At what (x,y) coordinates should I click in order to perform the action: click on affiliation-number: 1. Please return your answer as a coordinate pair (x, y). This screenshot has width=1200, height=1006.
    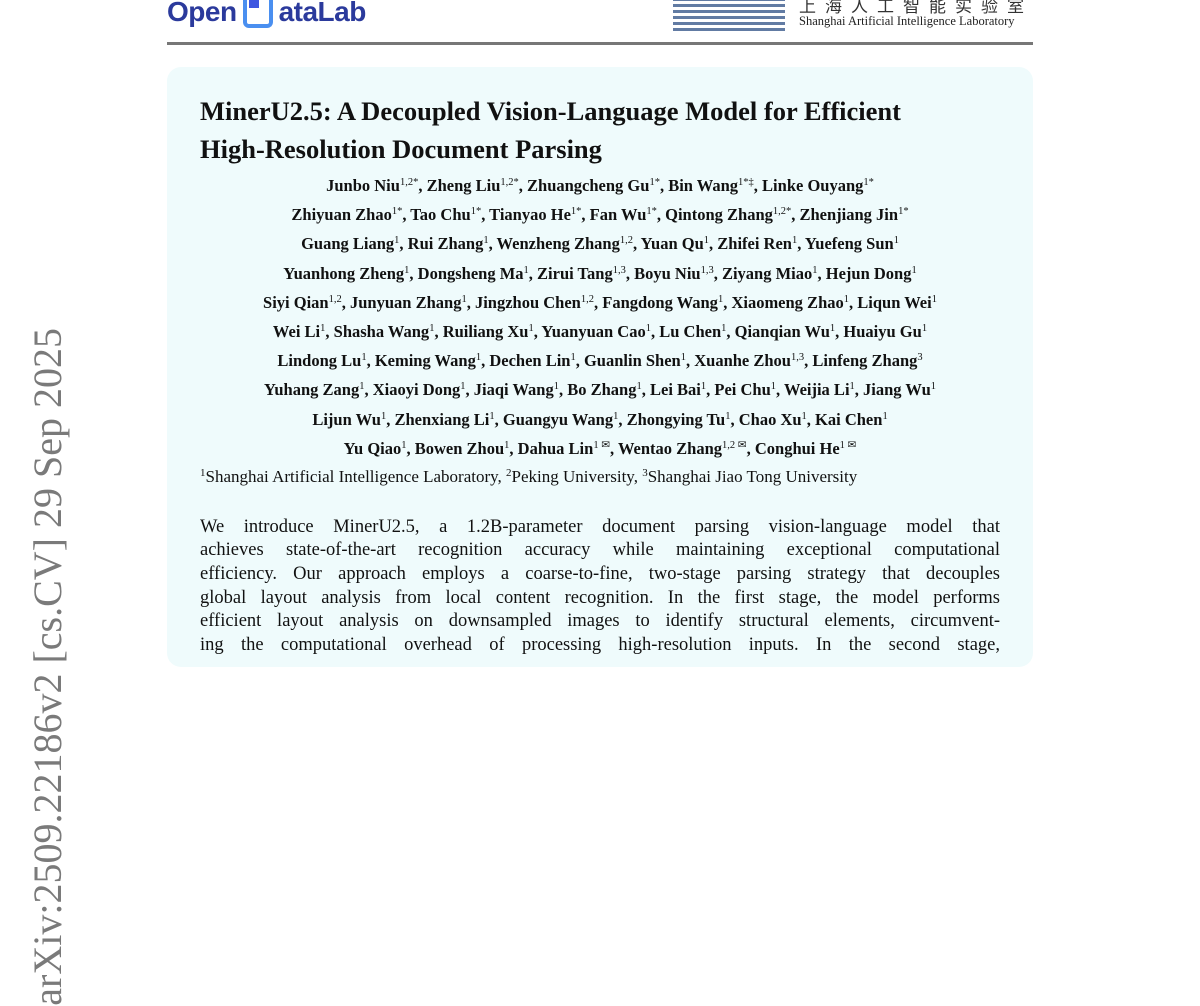
    Looking at the image, I should click on (203, 472).